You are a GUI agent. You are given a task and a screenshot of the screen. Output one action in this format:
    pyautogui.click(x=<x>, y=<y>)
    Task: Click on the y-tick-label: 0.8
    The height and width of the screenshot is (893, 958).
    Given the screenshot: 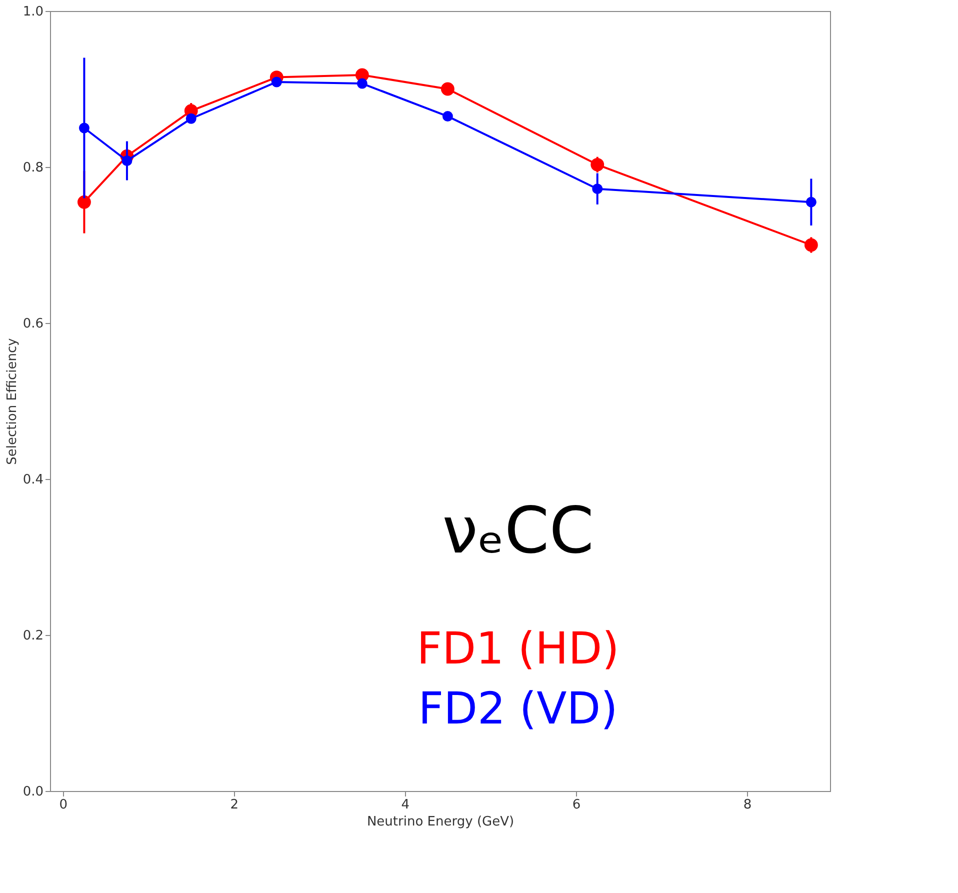 What is the action you would take?
    pyautogui.click(x=33, y=168)
    